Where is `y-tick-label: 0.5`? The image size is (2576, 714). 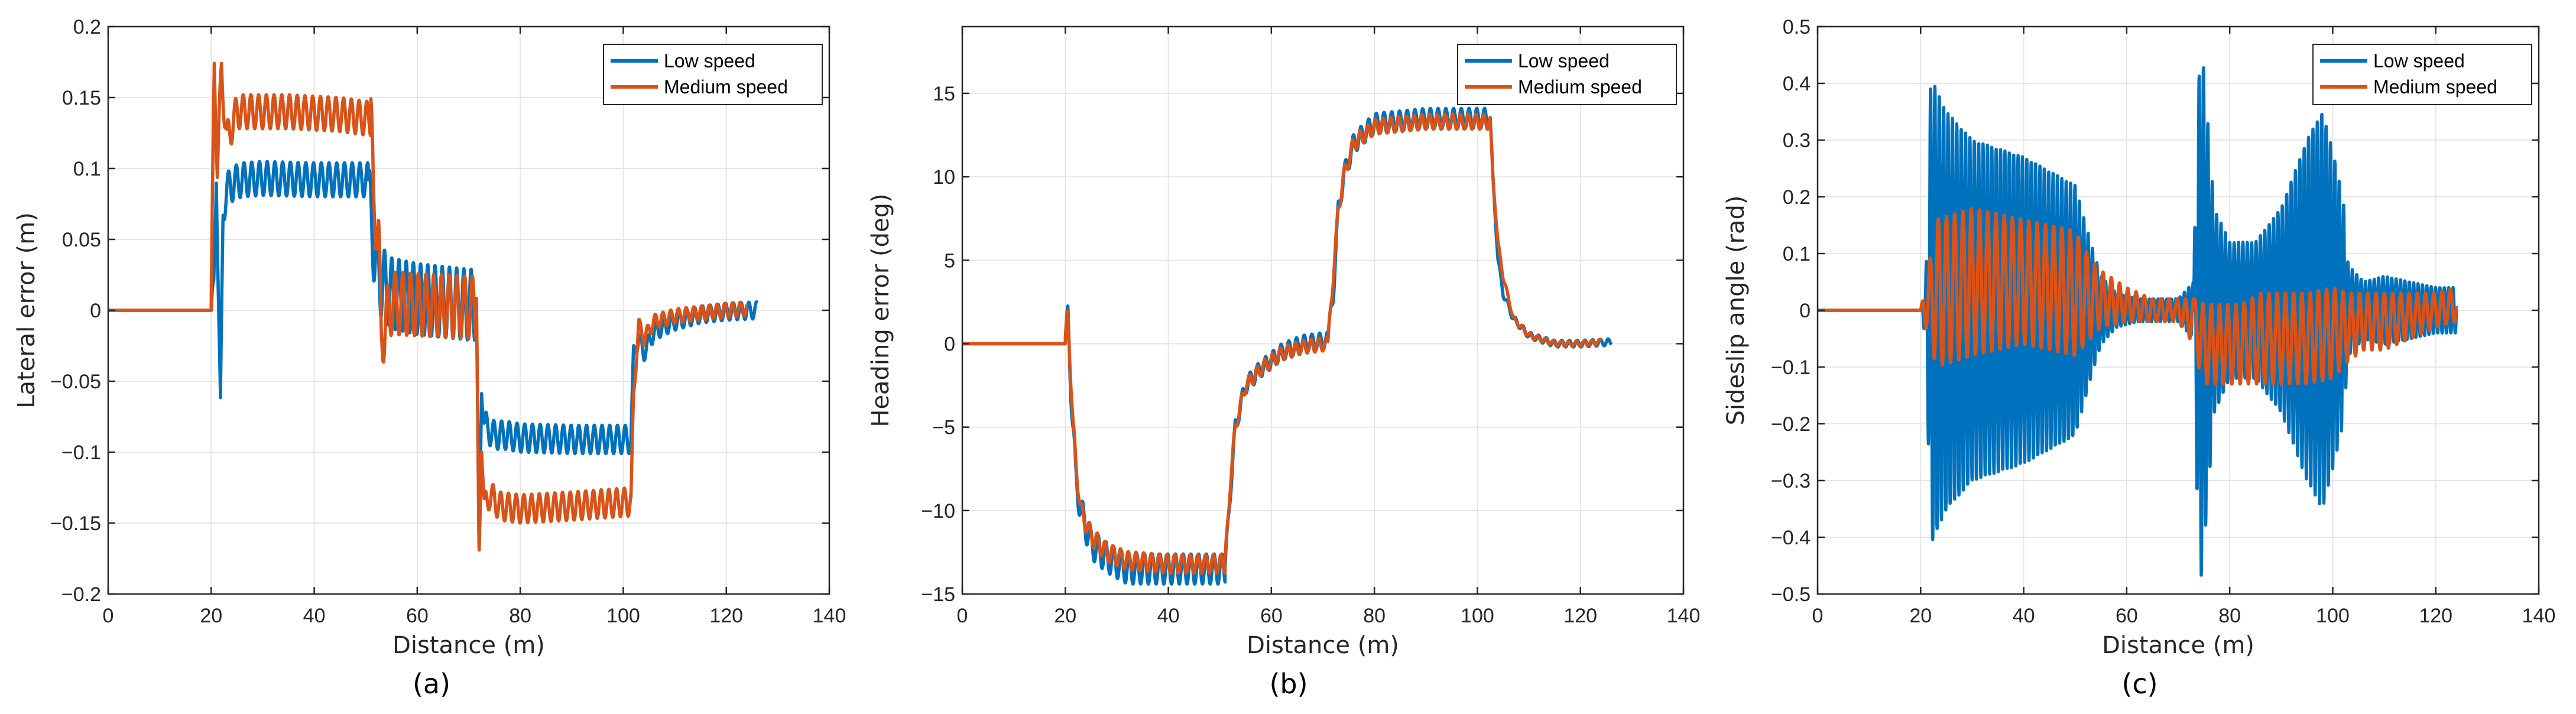
y-tick-label: 0.5 is located at coordinates (1797, 27).